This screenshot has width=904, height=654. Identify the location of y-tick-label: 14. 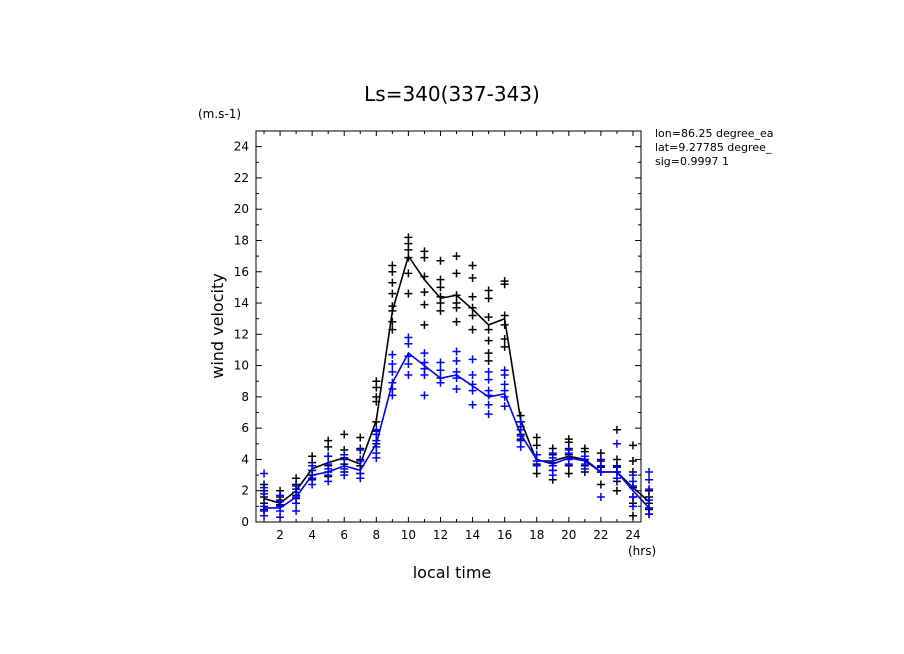
(241, 303).